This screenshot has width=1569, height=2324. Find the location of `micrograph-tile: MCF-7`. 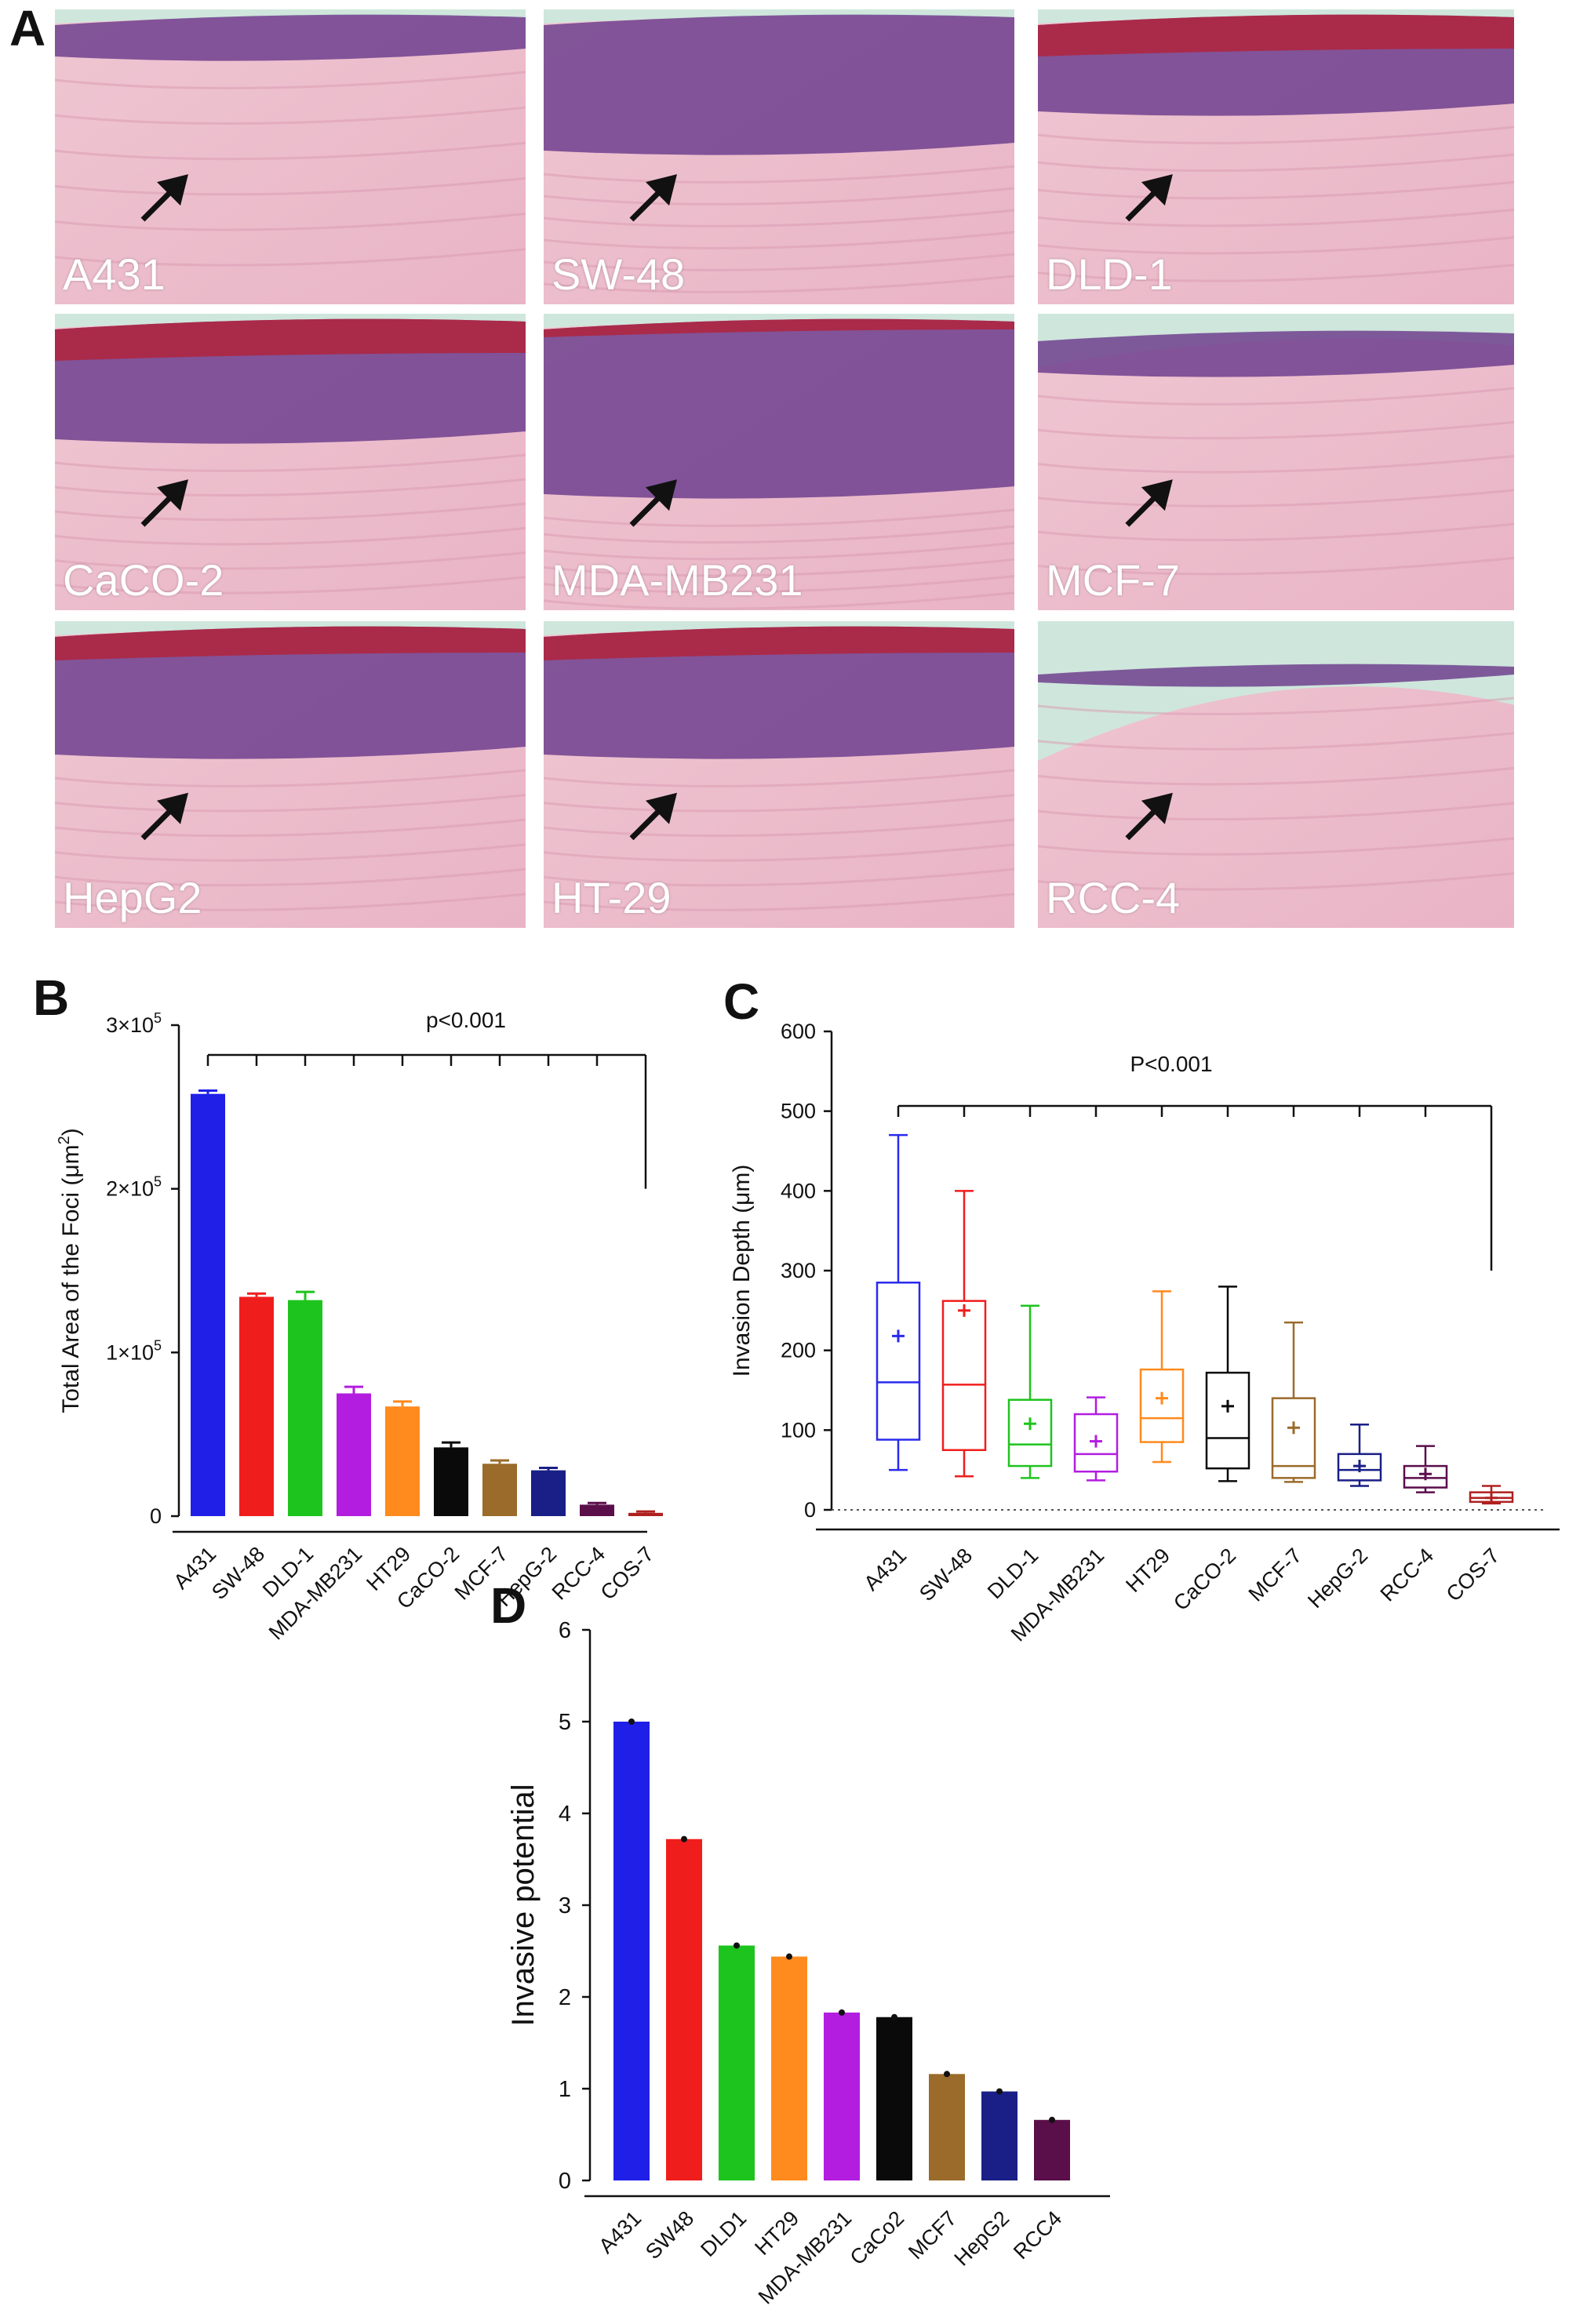

micrograph-tile: MCF-7 is located at coordinates (1276, 462).